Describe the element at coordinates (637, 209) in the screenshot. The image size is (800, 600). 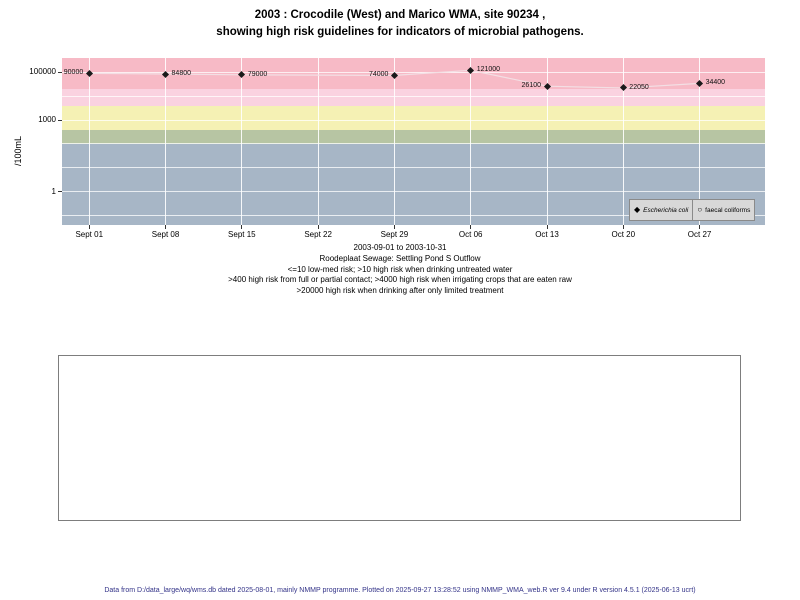
I see `diamond-marker-icon: ◆` at that location.